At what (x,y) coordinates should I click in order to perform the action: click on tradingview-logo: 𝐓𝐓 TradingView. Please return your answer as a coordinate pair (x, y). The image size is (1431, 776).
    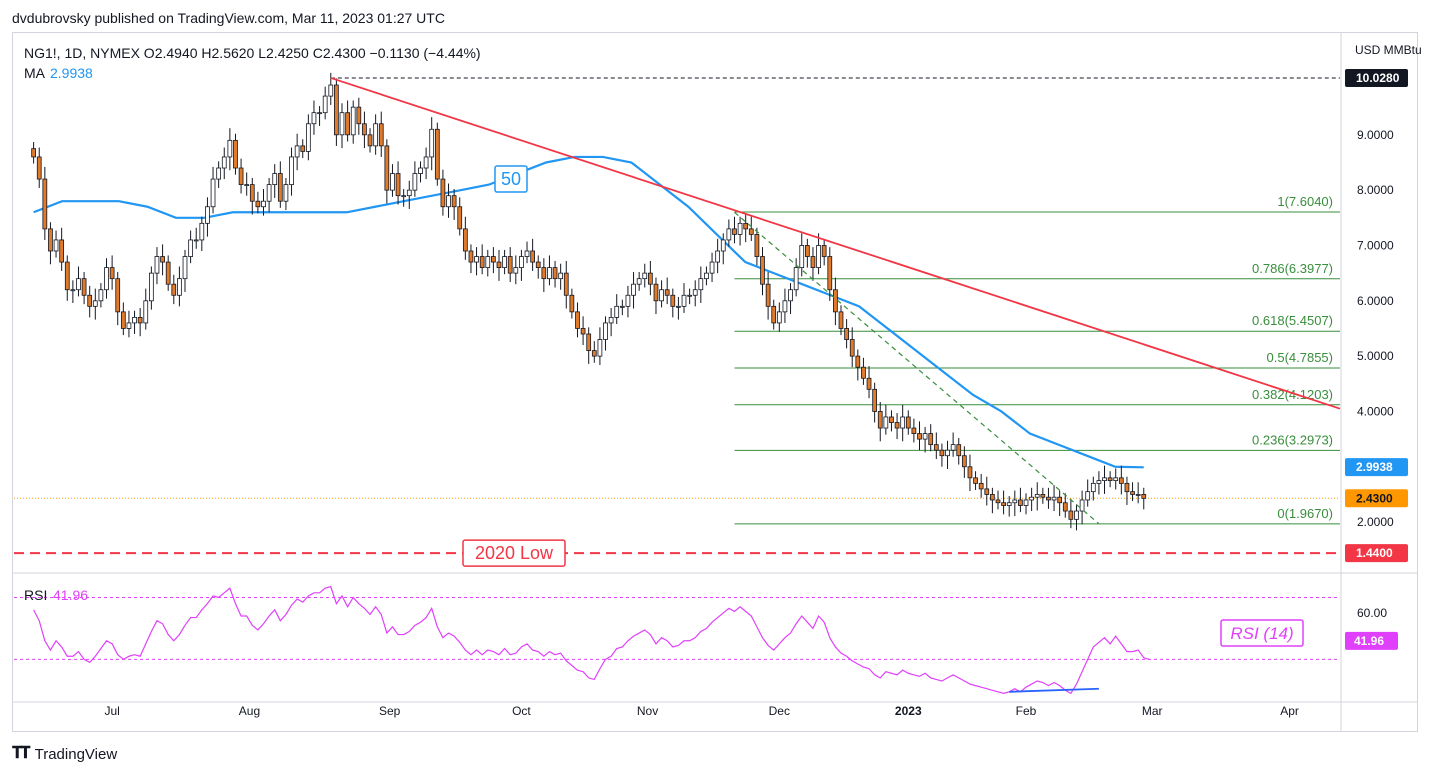
    Looking at the image, I should click on (64, 754).